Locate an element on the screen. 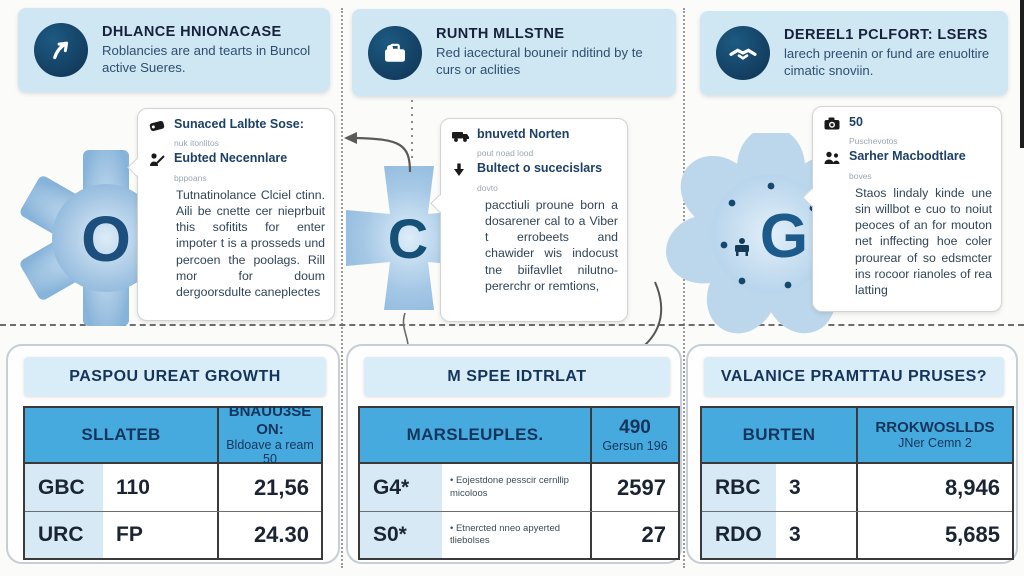 This screenshot has height=576, width=1024. meeting-icon is located at coordinates (742, 247).